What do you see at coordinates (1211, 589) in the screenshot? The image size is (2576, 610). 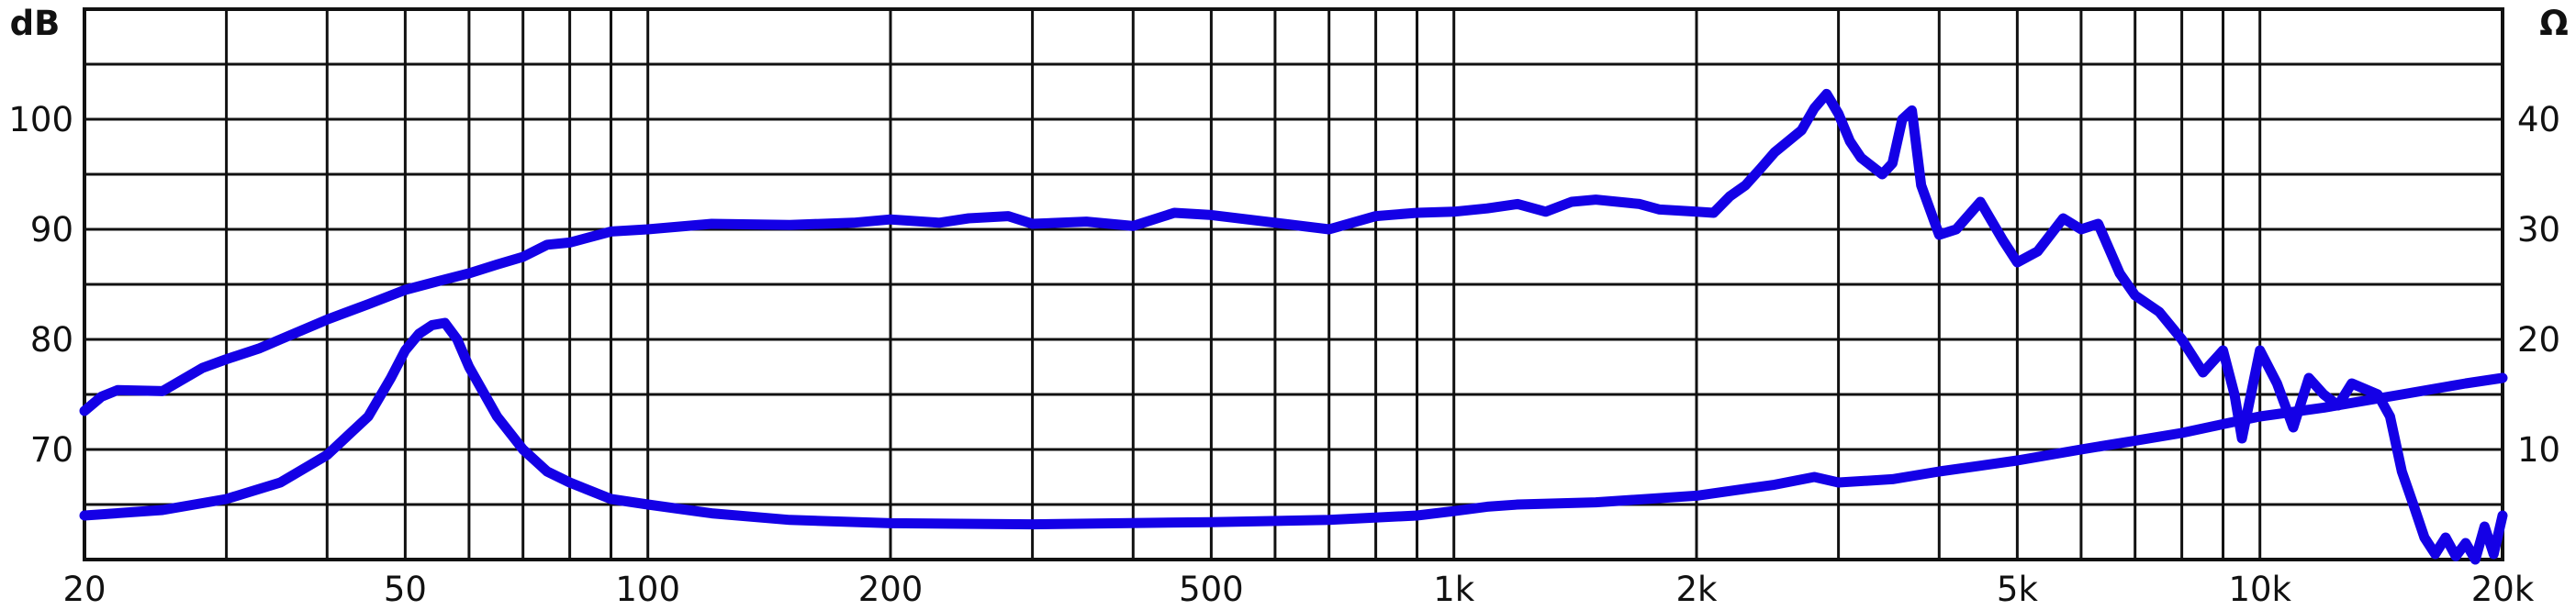 I see `x-tick-label: 500` at bounding box center [1211, 589].